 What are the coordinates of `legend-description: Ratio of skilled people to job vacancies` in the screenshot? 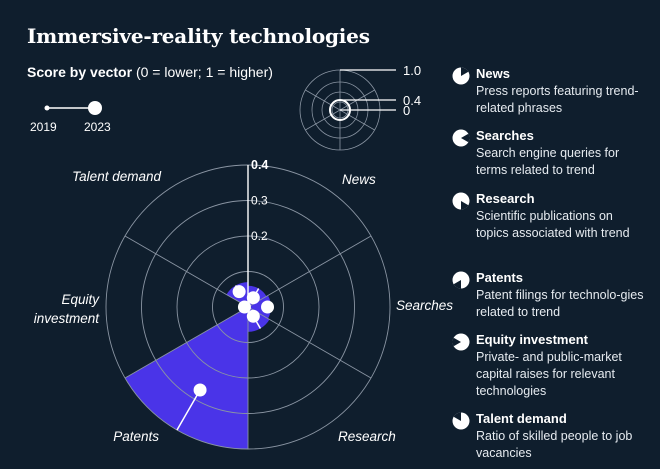 It's located at (554, 444).